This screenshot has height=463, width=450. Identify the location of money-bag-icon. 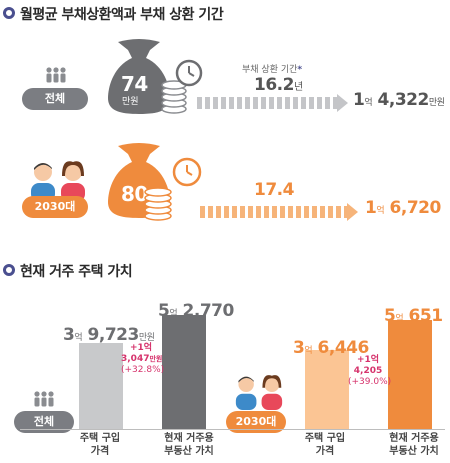
(139, 78).